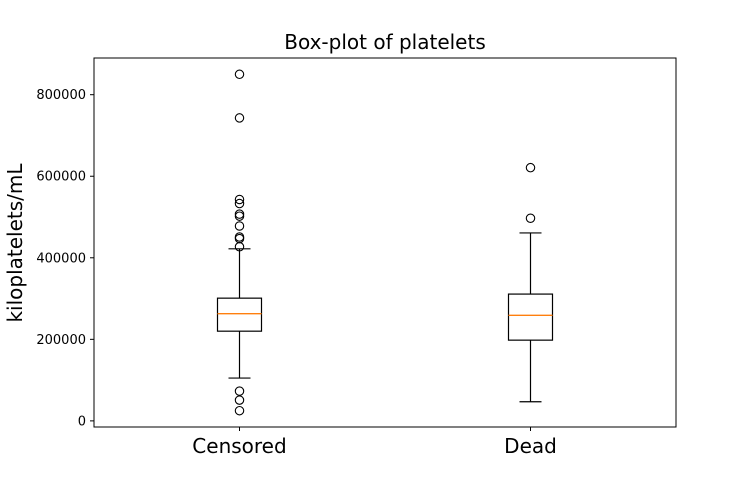 The height and width of the screenshot is (480, 751). Describe the element at coordinates (15, 243) in the screenshot. I see `y-axis-label: kiloplatelets/mL` at that location.